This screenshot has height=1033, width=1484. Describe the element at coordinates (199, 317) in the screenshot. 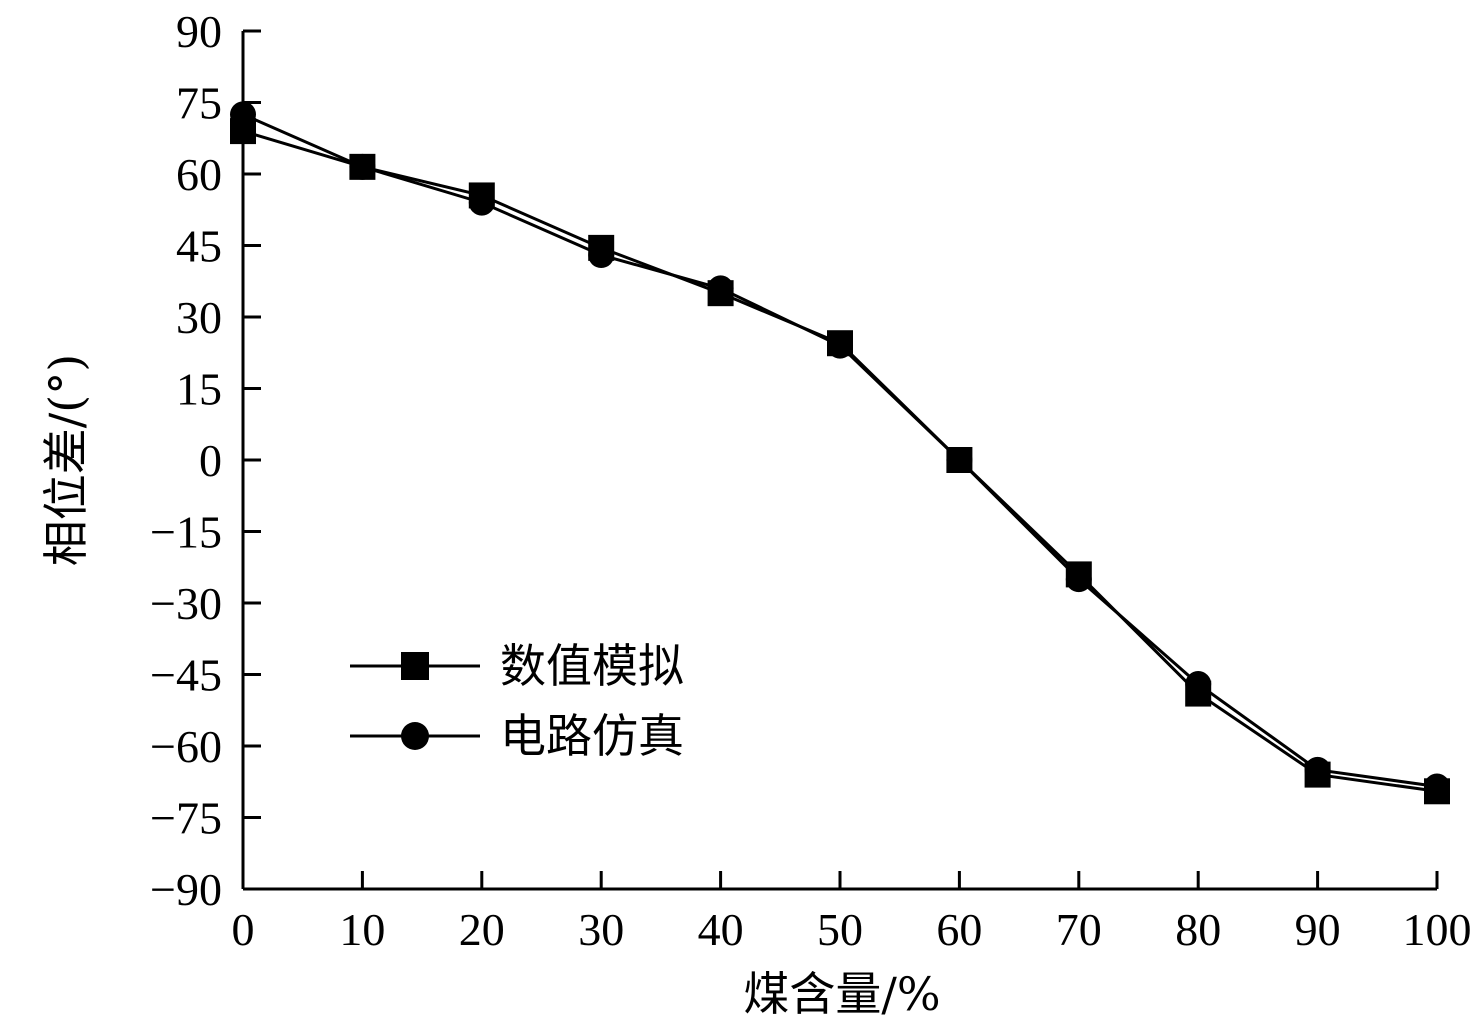

I see `y-tick-label: 30` at that location.